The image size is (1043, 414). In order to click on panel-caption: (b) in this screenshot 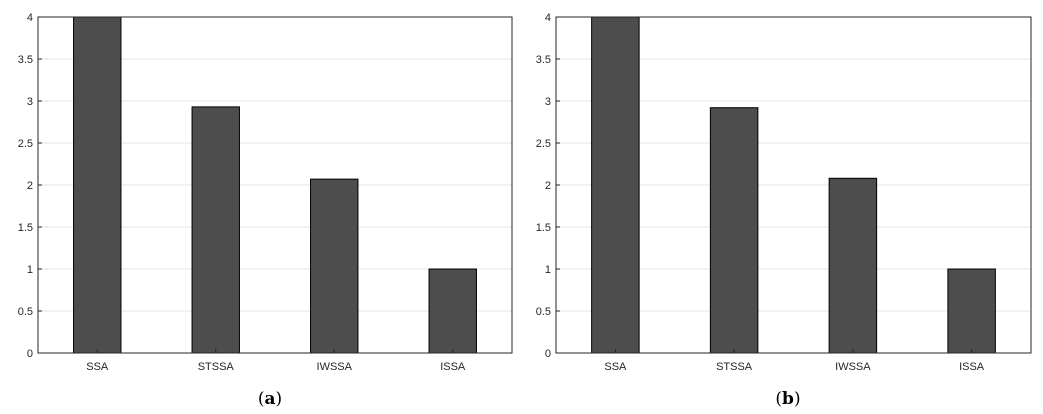, I will do `click(787, 399)`.